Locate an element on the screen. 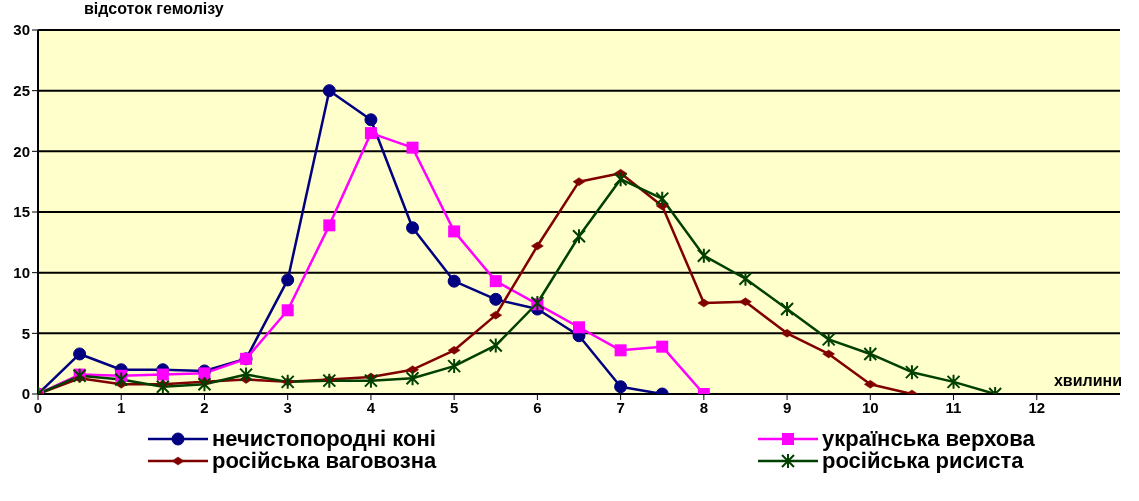 This screenshot has width=1139, height=501. y-axis-title: відсоток гемолізу is located at coordinates (154, 9).